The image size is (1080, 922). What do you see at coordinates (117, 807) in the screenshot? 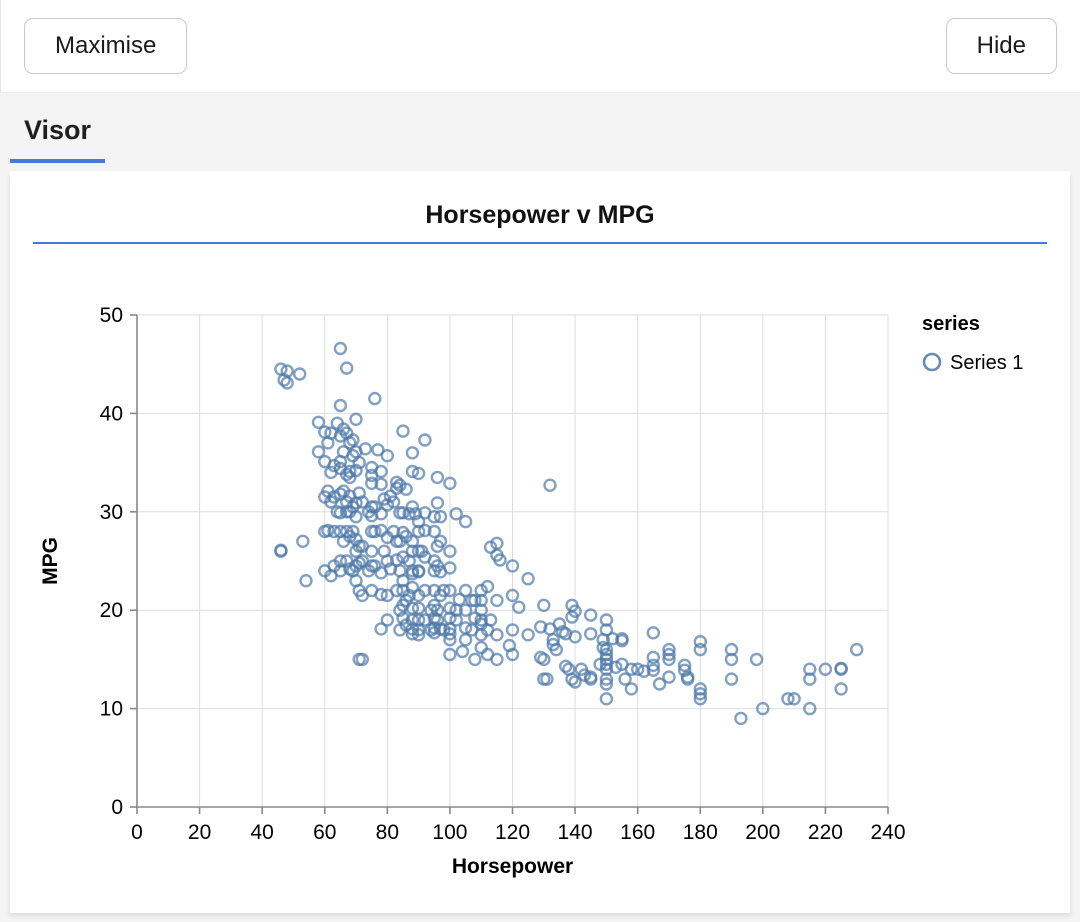
I see `y-tick-label: 0` at bounding box center [117, 807].